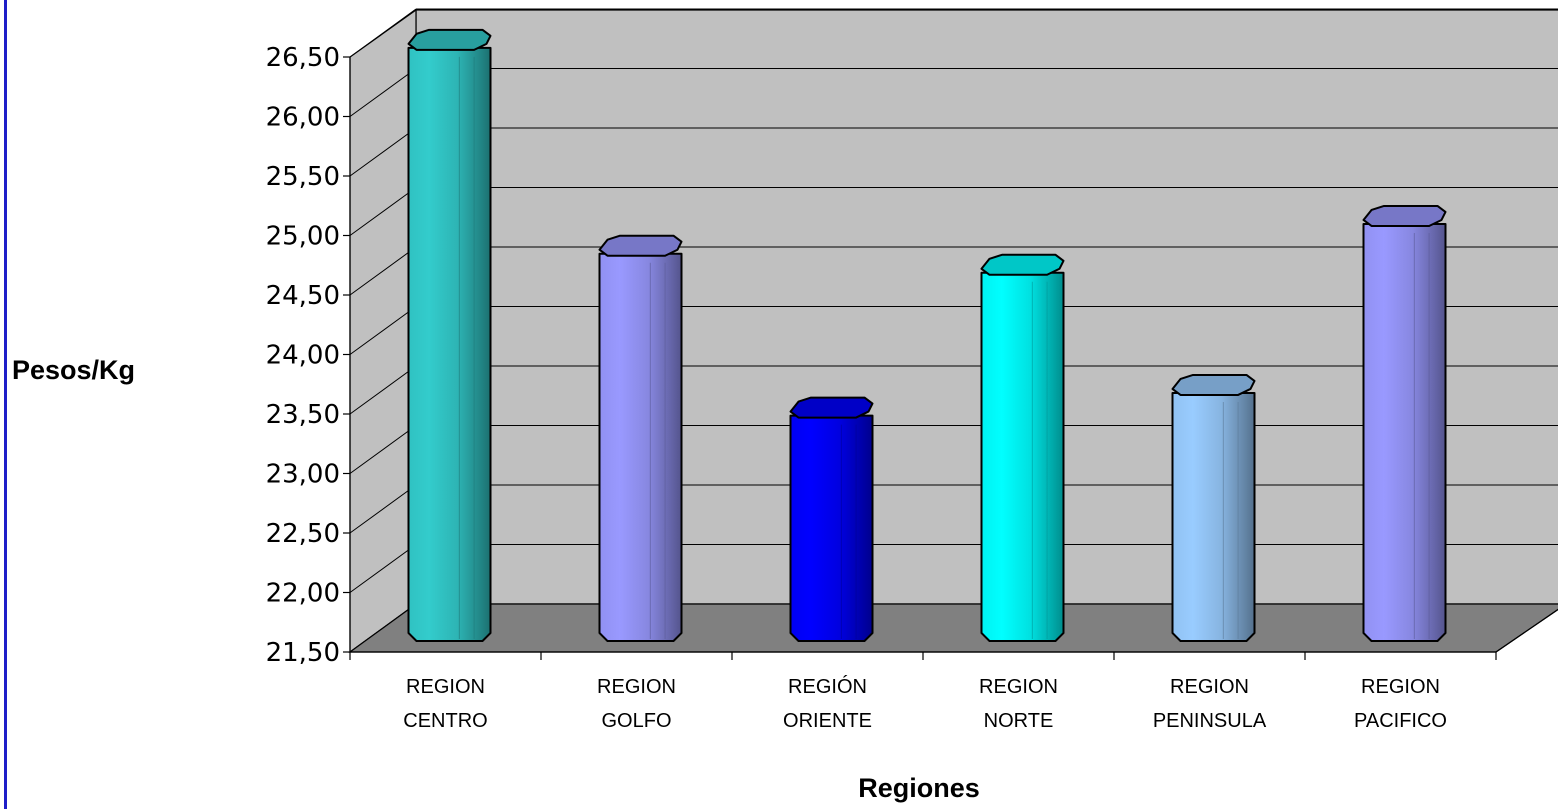  What do you see at coordinates (1018, 704) in the screenshot?
I see `x-tick-label: REGION NORTE` at bounding box center [1018, 704].